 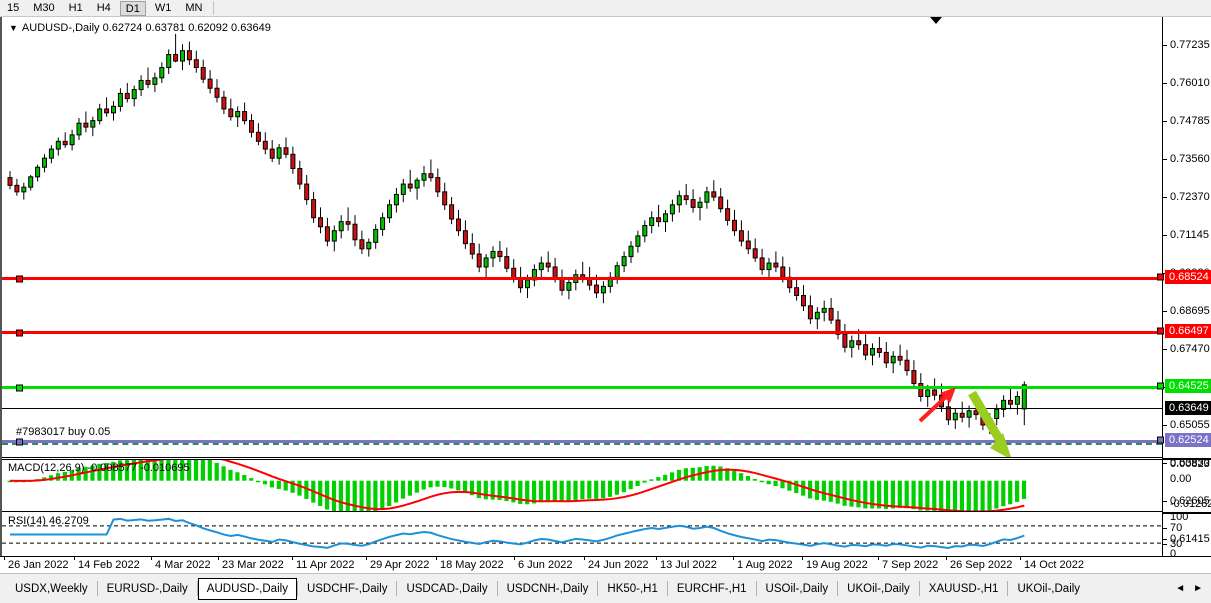 I want to click on time-tick-label: 26 Sep 2022, so click(x=981, y=565).